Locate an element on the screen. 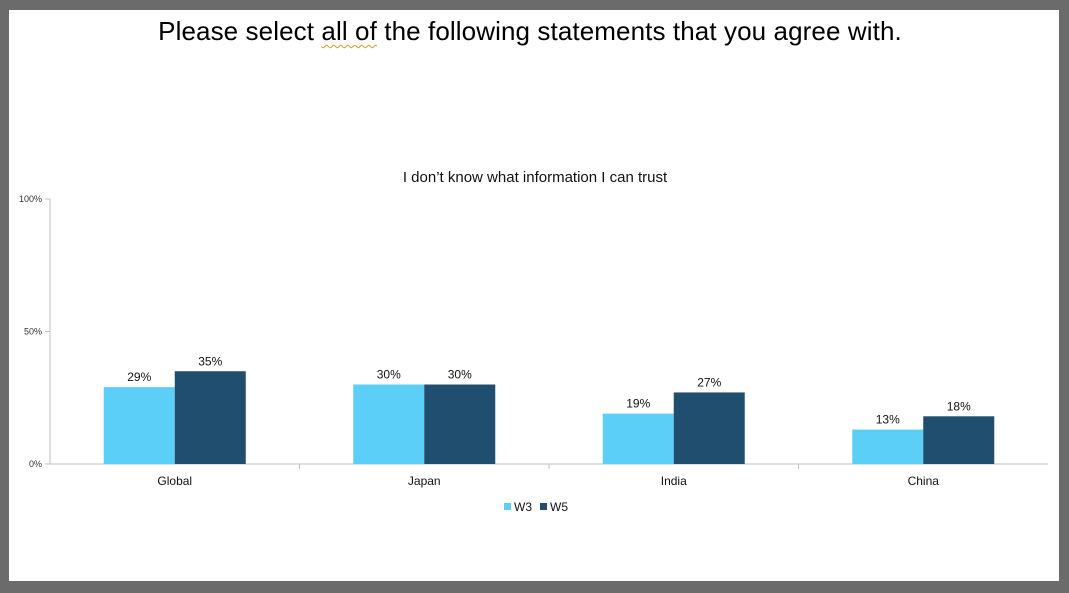 This screenshot has height=593, width=1069. y-tick-label: 0% is located at coordinates (35, 464).